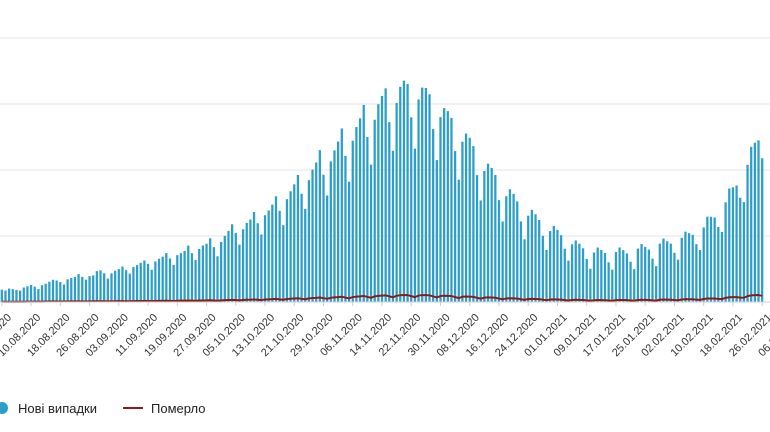 Image resolution: width=770 pixels, height=432 pixels. What do you see at coordinates (48, 408) in the screenshot?
I see `legend-item-new-cases: Нові випадки` at bounding box center [48, 408].